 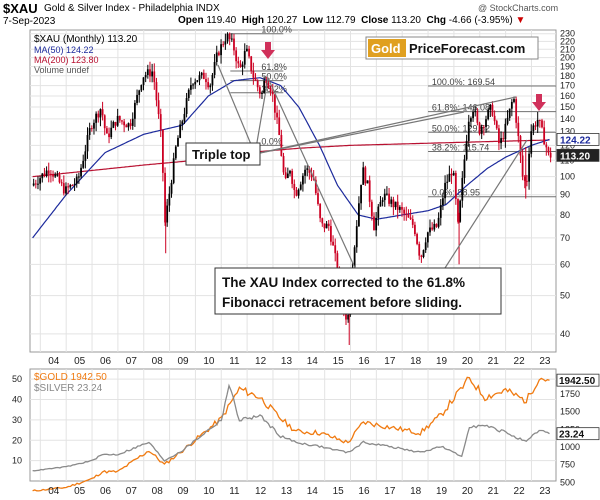 I want to click on brand-logo: Gold PriceForecast.com, so click(x=452, y=48).